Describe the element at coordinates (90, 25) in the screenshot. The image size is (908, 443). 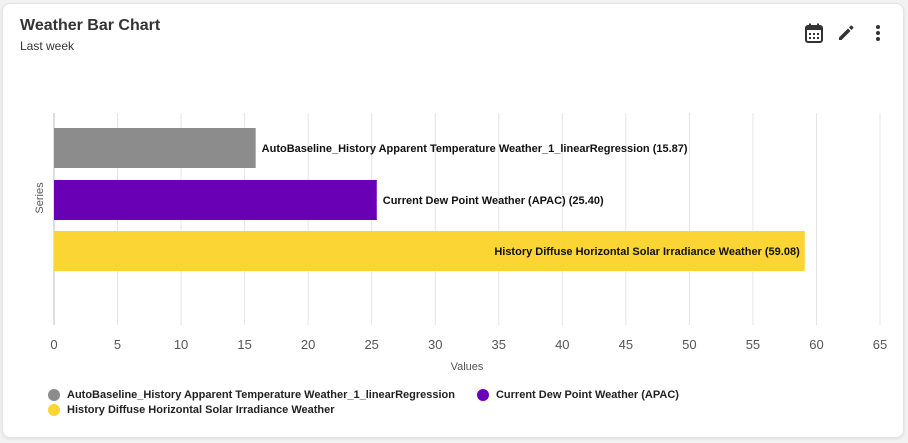
I see `chart-title: Weather Bar Chart` at that location.